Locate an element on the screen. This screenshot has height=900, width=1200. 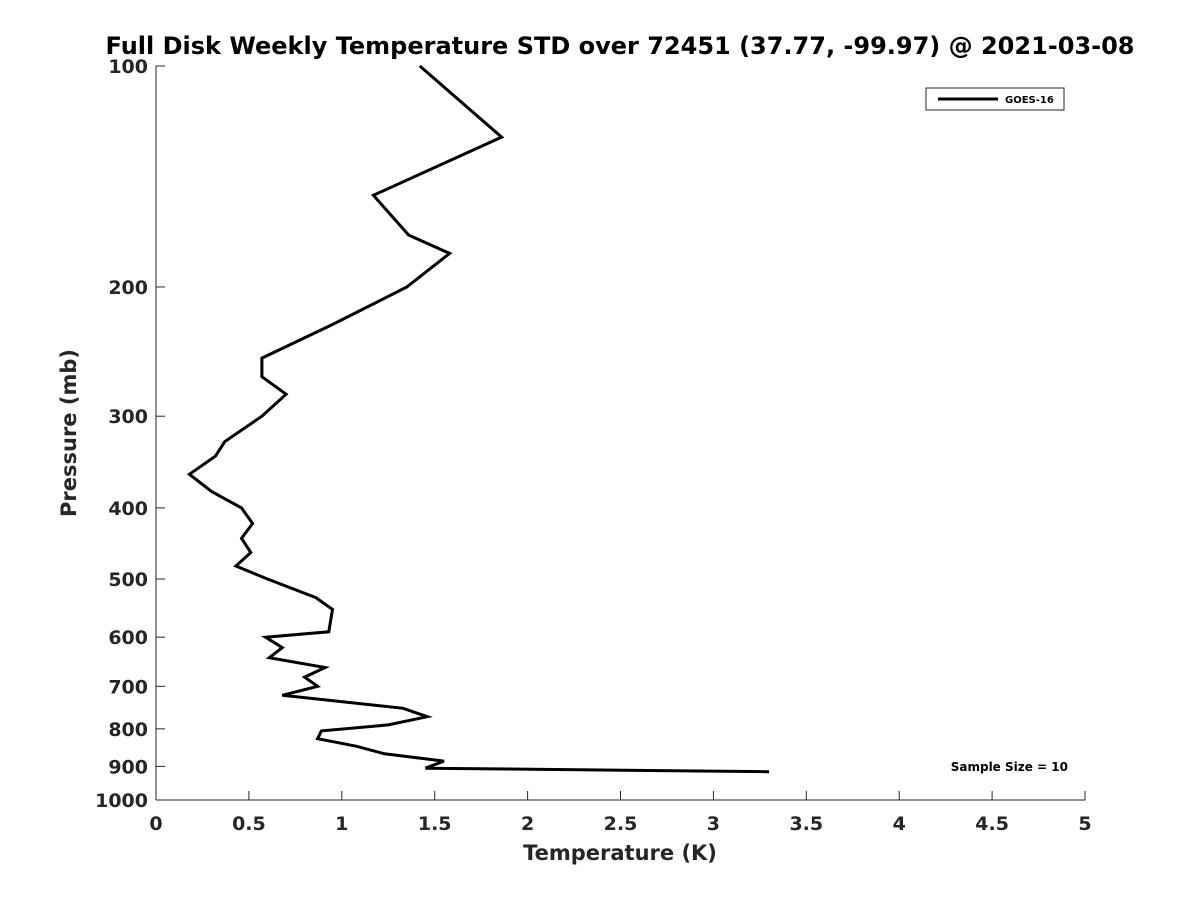
y-axis-label: Pressure (mb) is located at coordinates (69, 433).